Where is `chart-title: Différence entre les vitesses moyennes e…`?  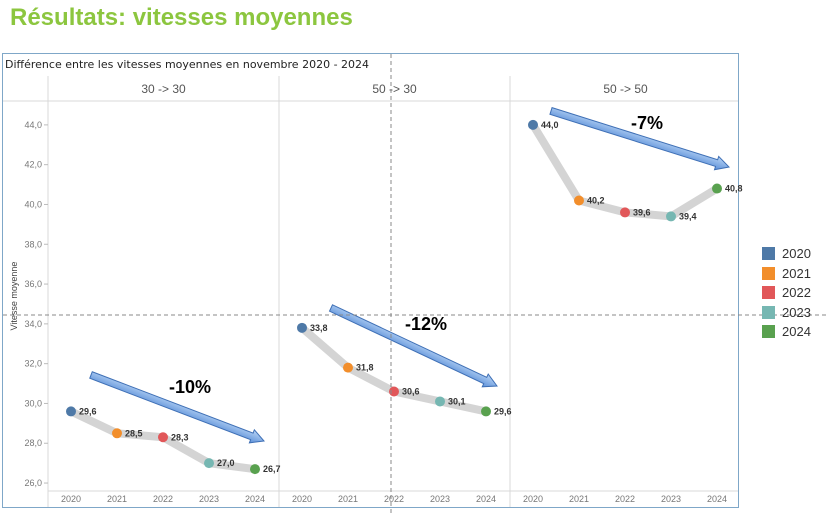 chart-title: Différence entre les vitesses moyennes e… is located at coordinates (187, 64).